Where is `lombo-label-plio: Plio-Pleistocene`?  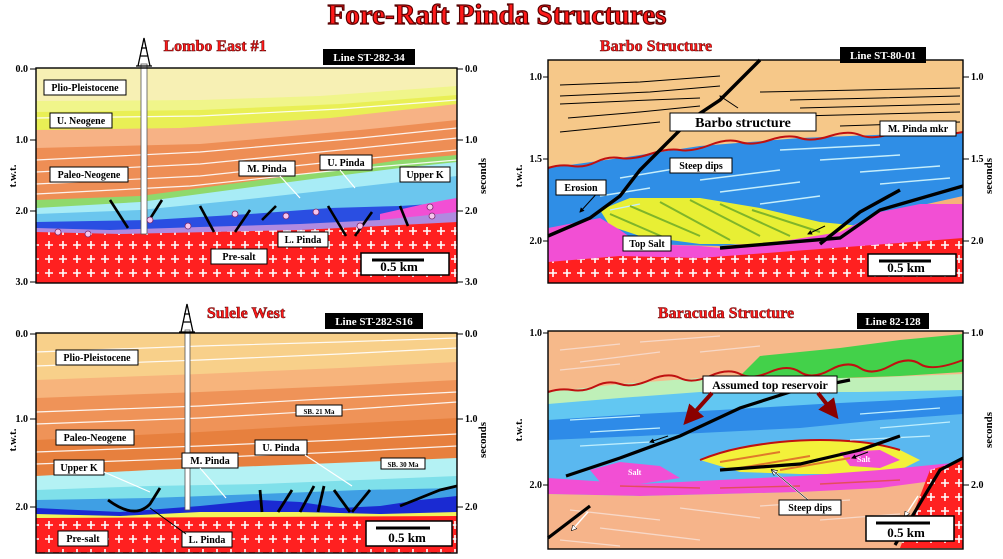 lombo-label-plio: Plio-Pleistocene is located at coordinates (85, 88).